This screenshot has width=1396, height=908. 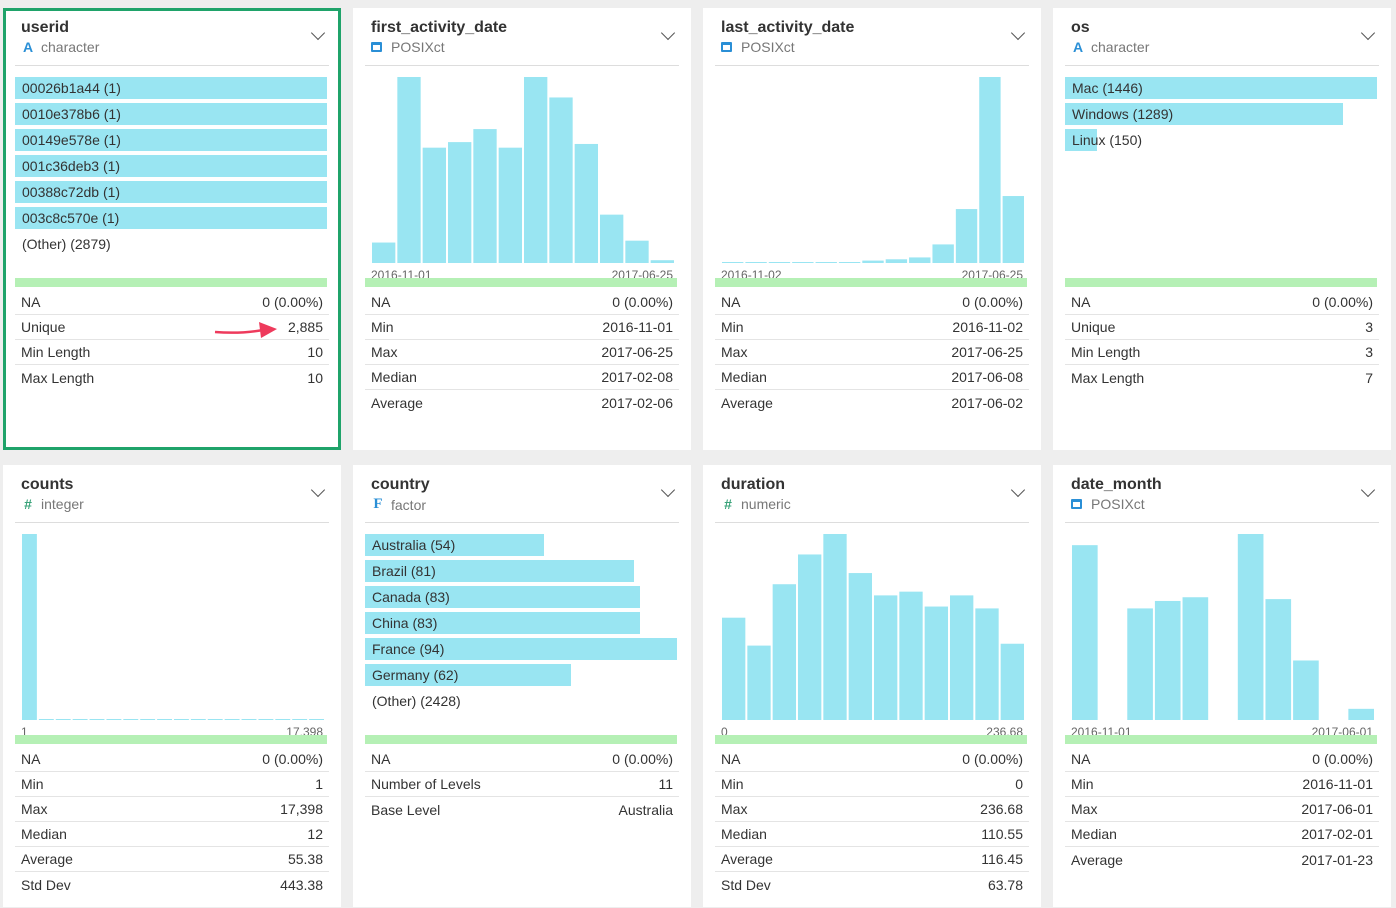 What do you see at coordinates (171, 166) in the screenshot?
I see `list-item: 001c36deb3 (1)` at bounding box center [171, 166].